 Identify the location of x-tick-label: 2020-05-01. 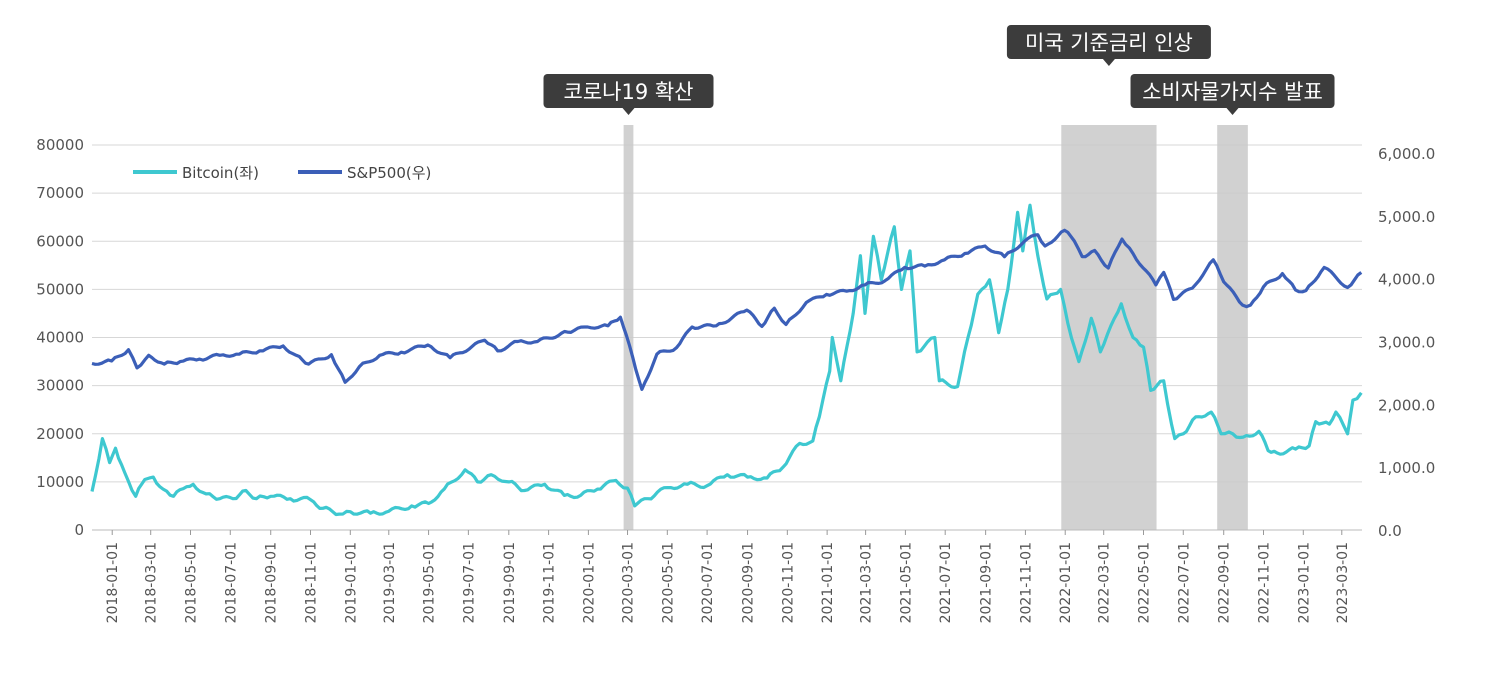
(668, 582).